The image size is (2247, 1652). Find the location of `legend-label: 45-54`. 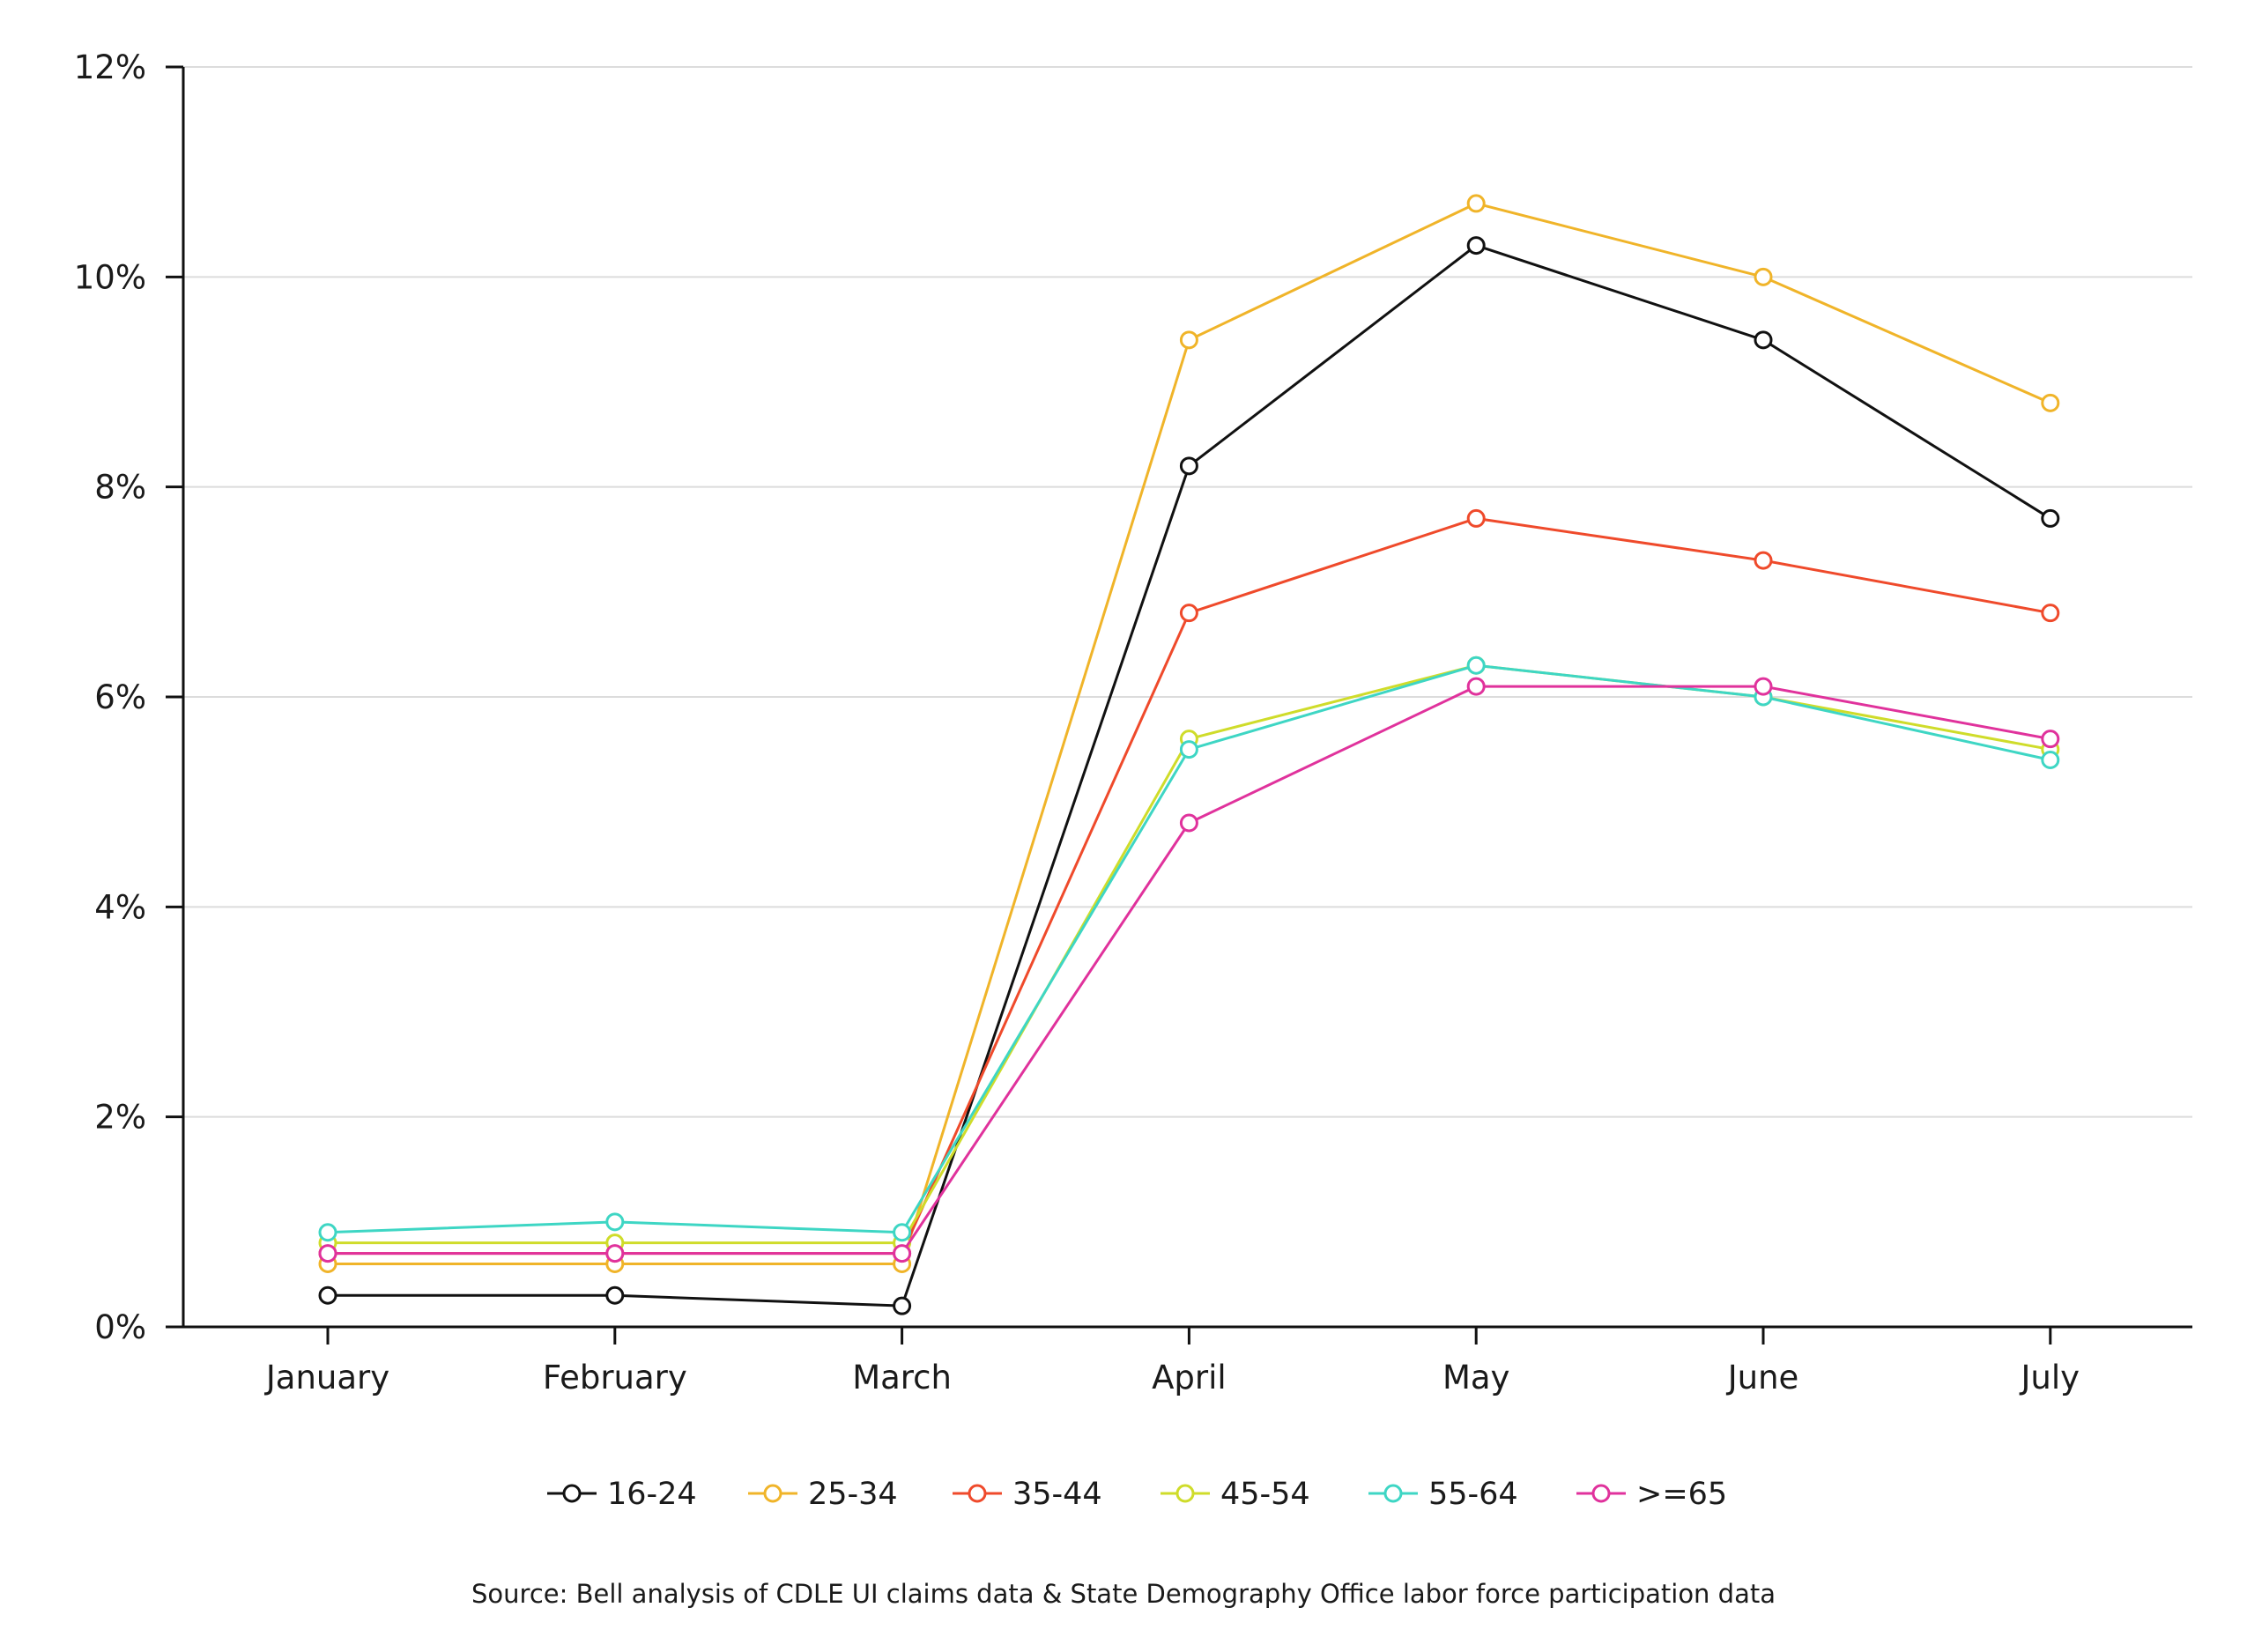

legend-label: 45-54 is located at coordinates (1265, 1494).